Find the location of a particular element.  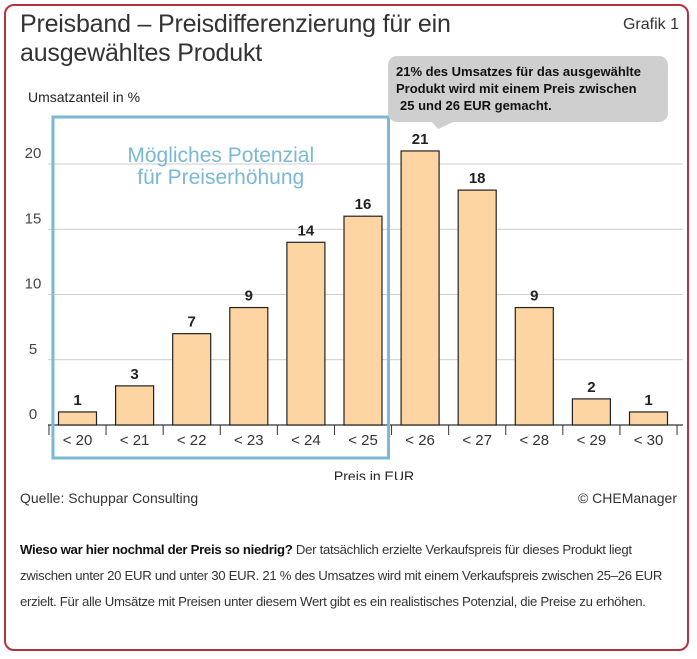

x-tick-label: < 24 is located at coordinates (306, 440).